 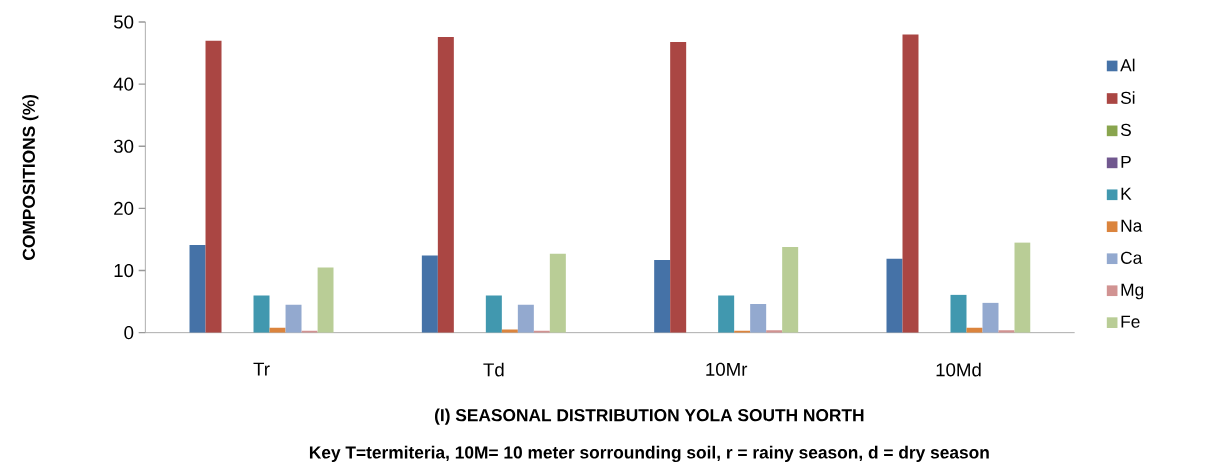 I want to click on legend-label: K, so click(x=1126, y=193).